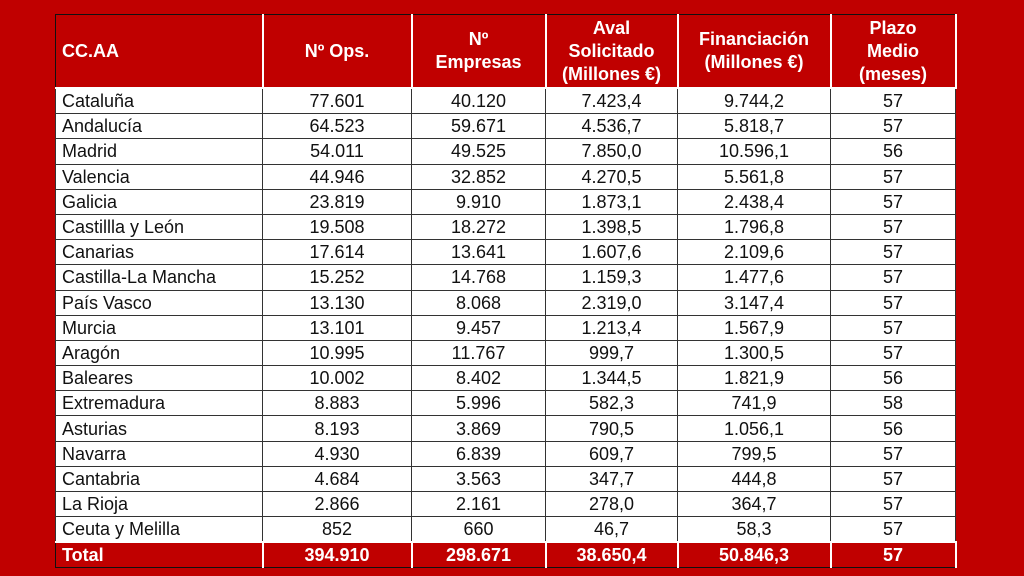  I want to click on data-row: País Vasco 13.130 8.068 2.319,0 3.147,4 57, so click(505, 302).